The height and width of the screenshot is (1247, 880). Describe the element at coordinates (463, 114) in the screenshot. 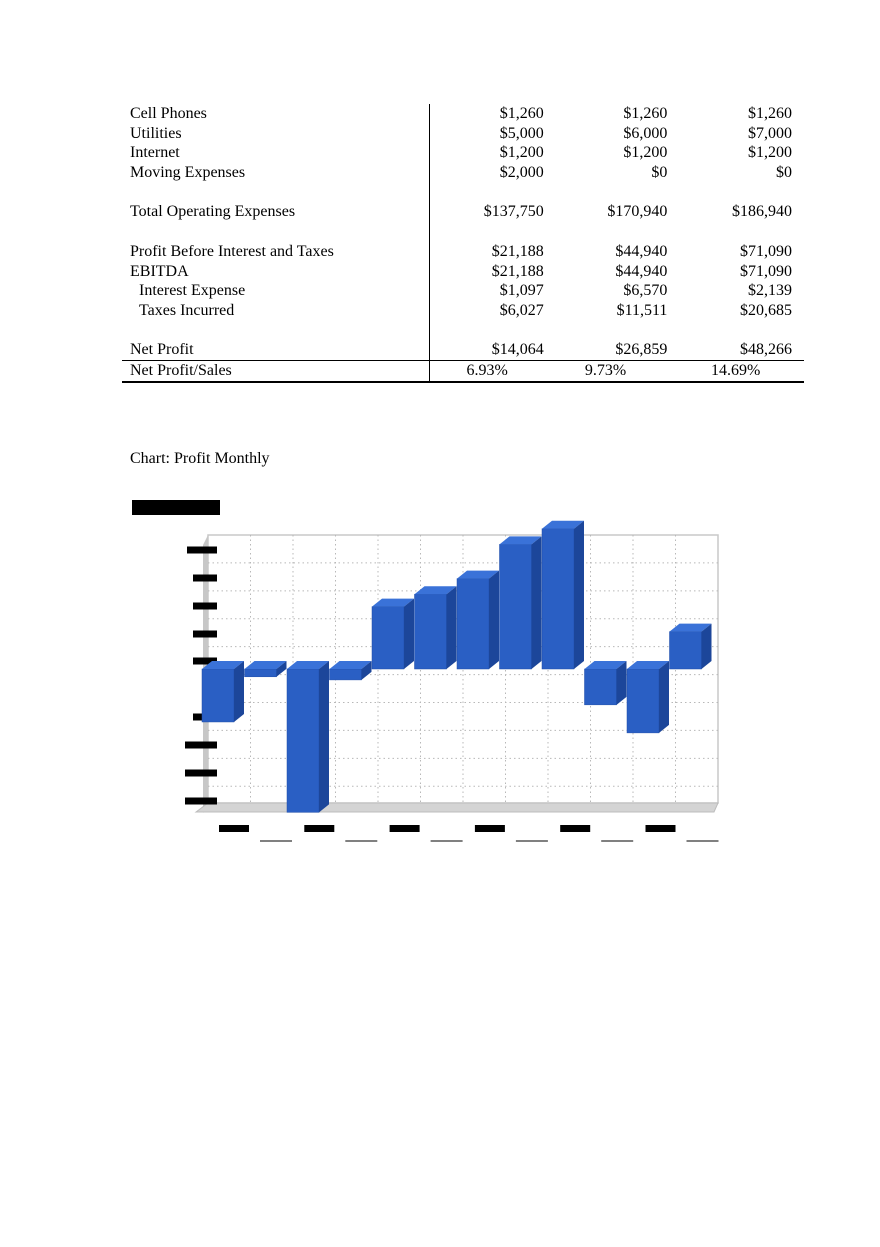

I see `table-row: Cell Phones $1,260 $1,260 $1,260` at that location.